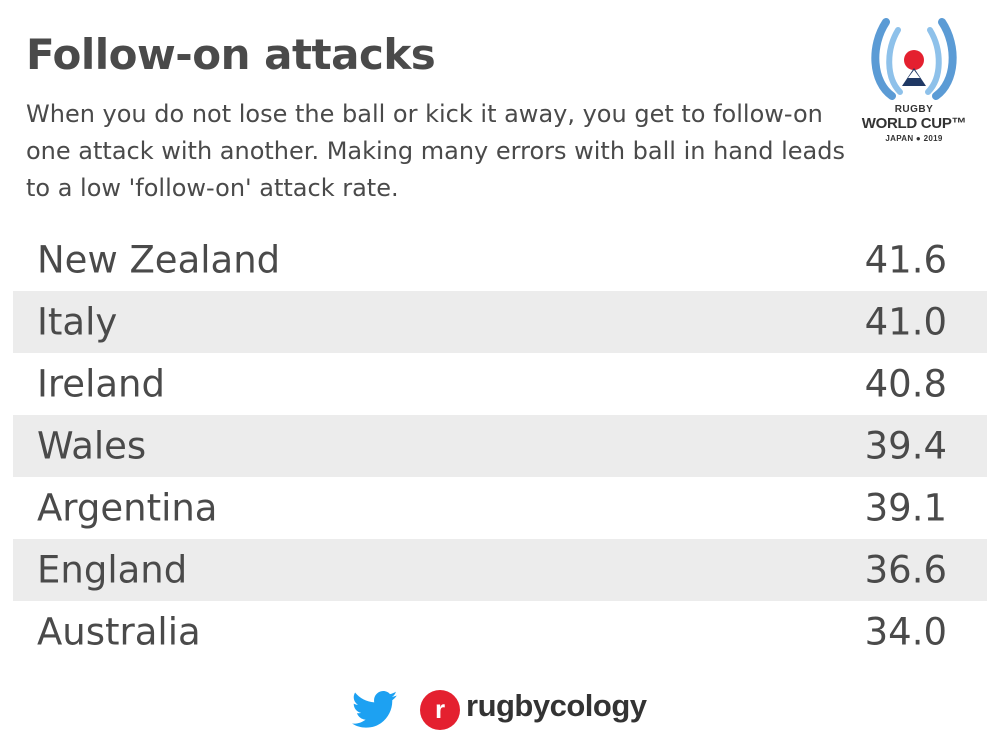  Describe the element at coordinates (92, 446) in the screenshot. I see `team-name: Wales` at that location.